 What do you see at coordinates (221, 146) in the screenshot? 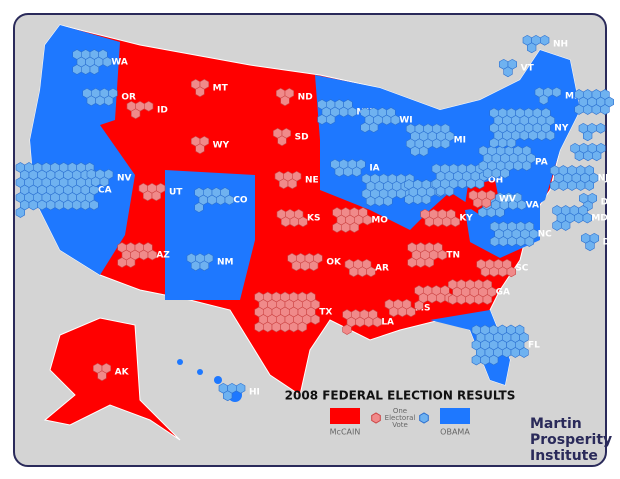
I see `state-label: WY` at bounding box center [221, 146].